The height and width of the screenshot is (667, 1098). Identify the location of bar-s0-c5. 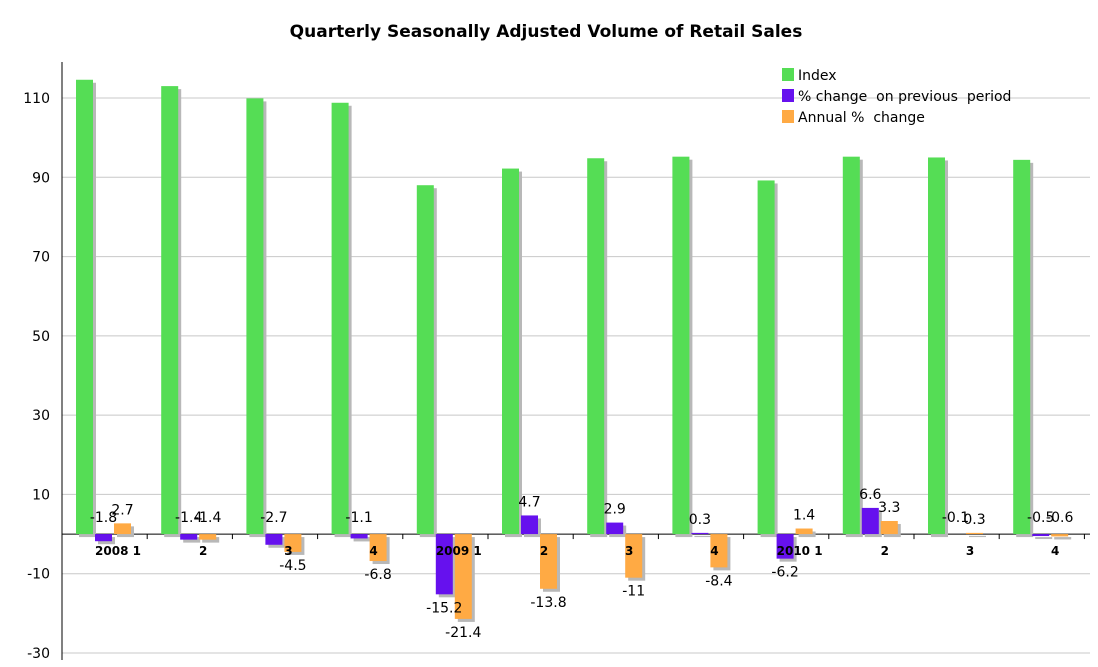
(510, 351).